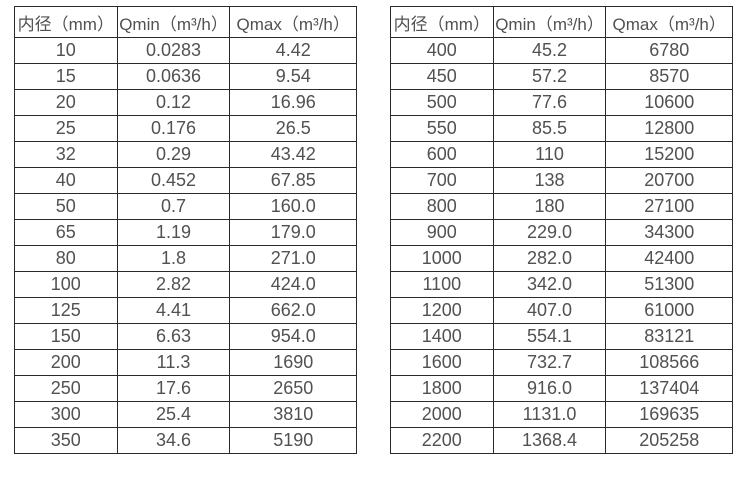 Image resolution: width=750 pixels, height=483 pixels. What do you see at coordinates (173, 232) in the screenshot?
I see `table-cell: 1.19` at bounding box center [173, 232].